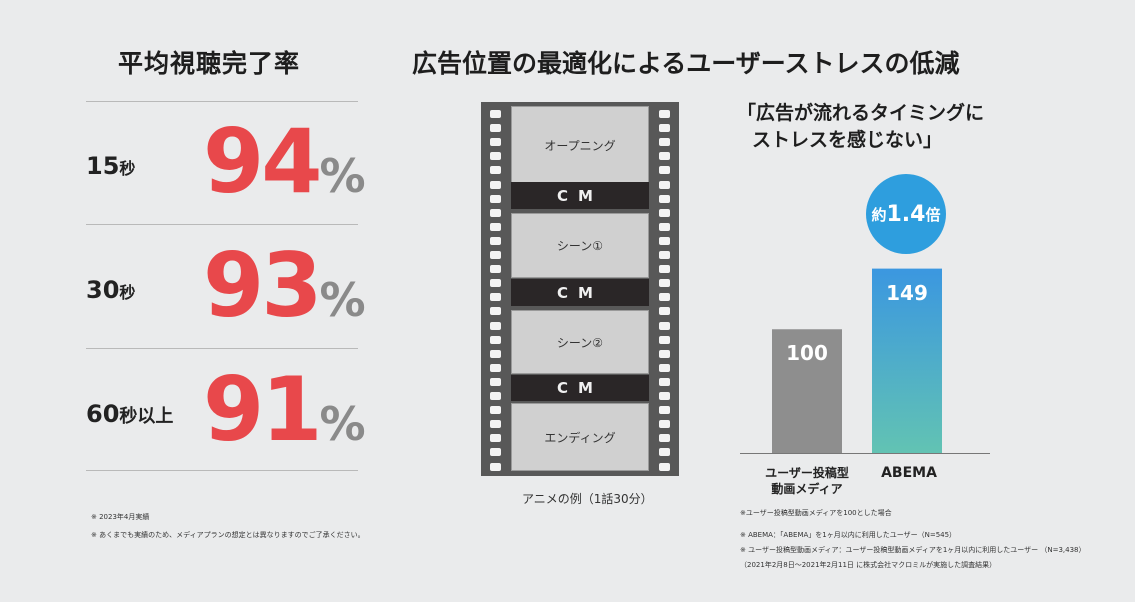  What do you see at coordinates (262, 285) in the screenshot?
I see `rate-number: 93` at bounding box center [262, 285].